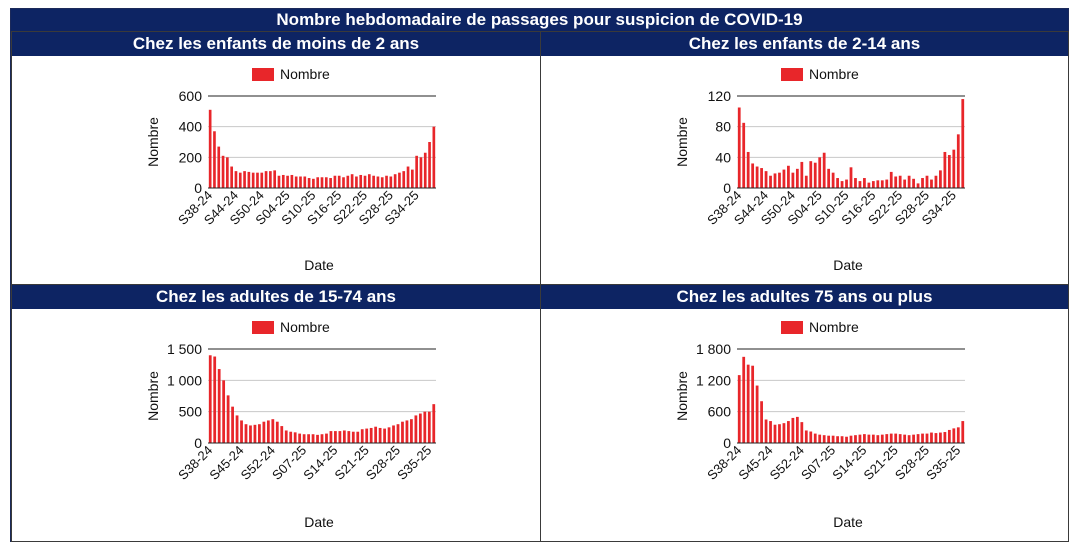  I want to click on chart-title: Chez les enfants de 2-14 ans, so click(804, 44).